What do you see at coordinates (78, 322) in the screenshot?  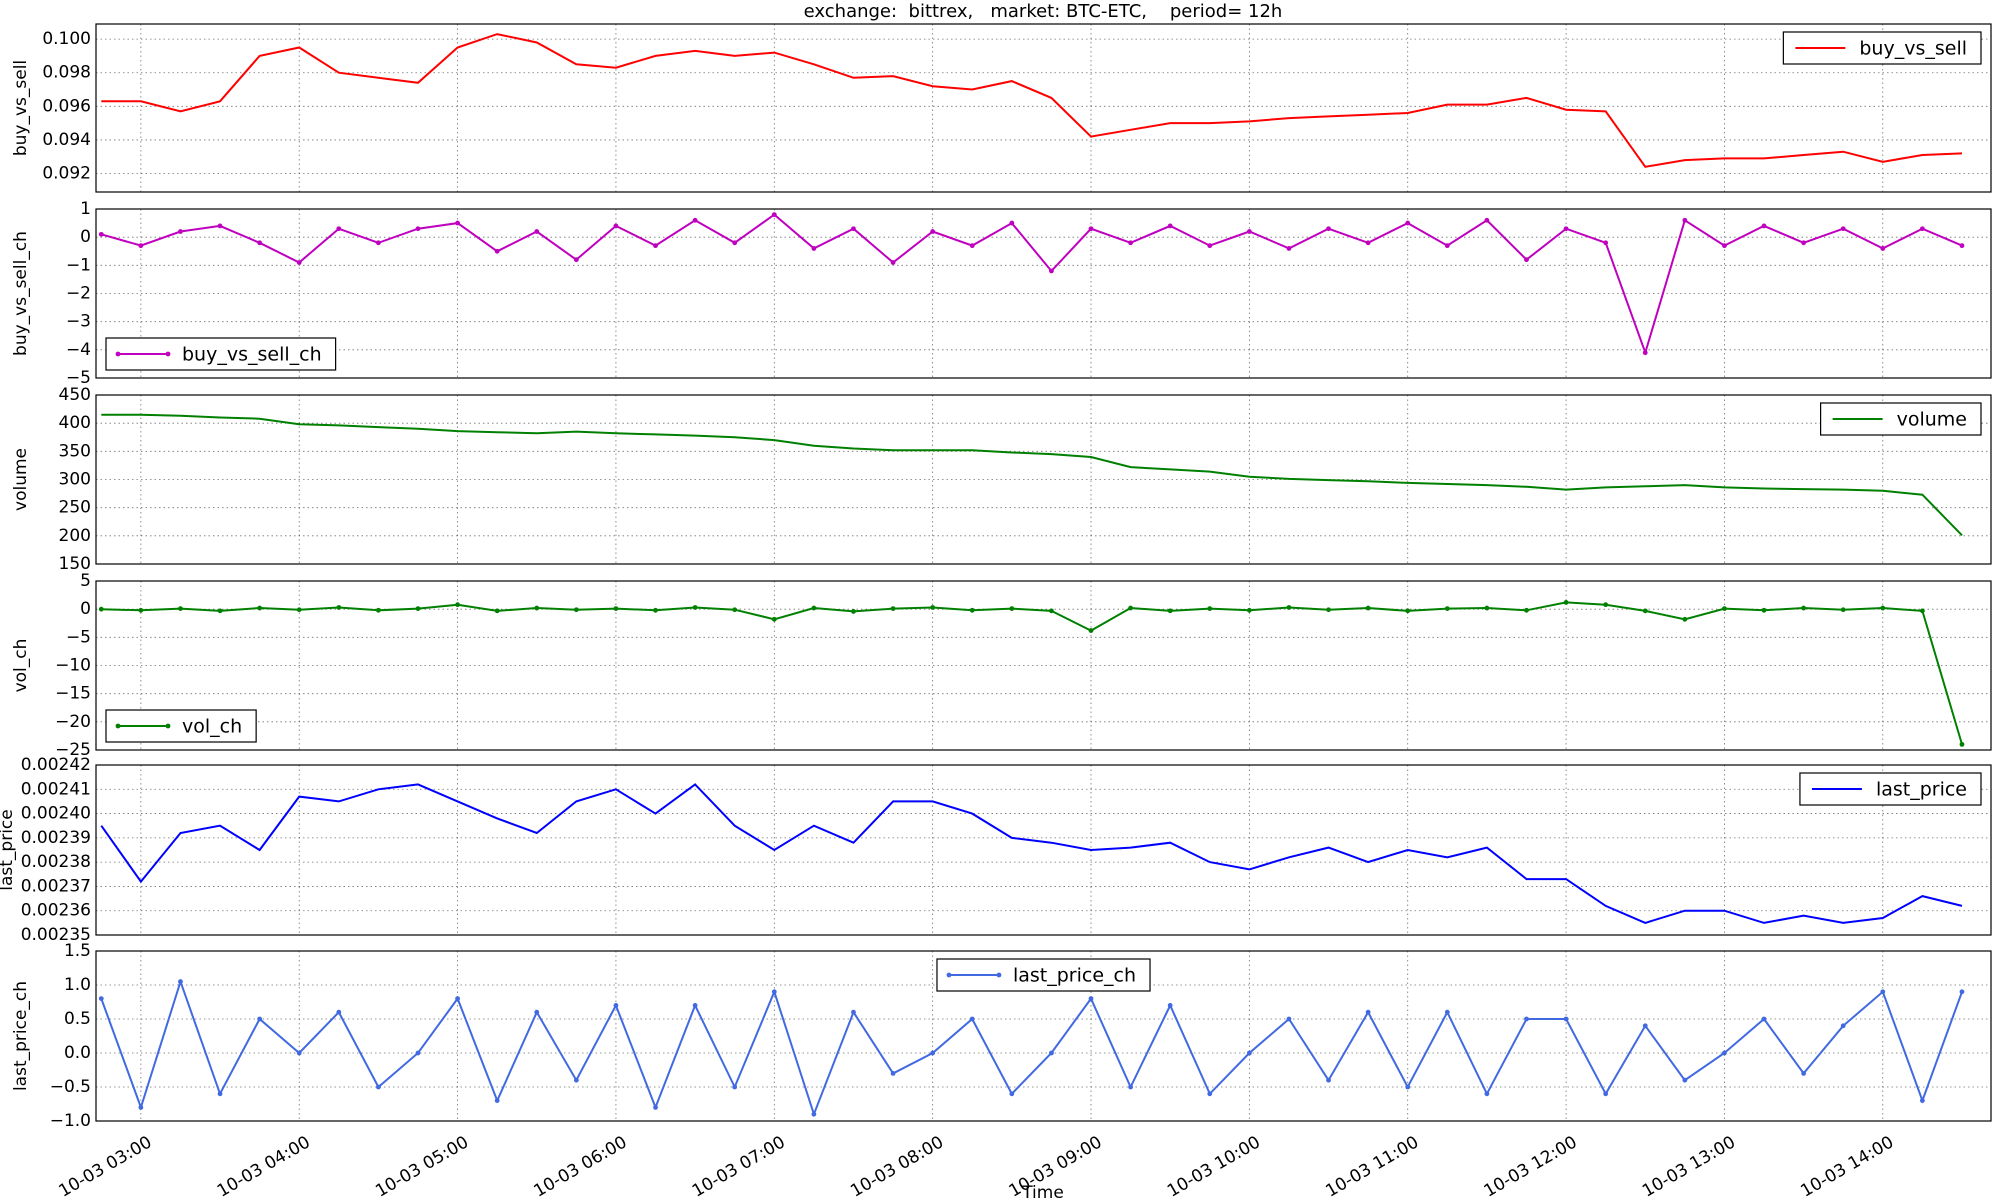 I see `y-tick-label: −3` at bounding box center [78, 322].